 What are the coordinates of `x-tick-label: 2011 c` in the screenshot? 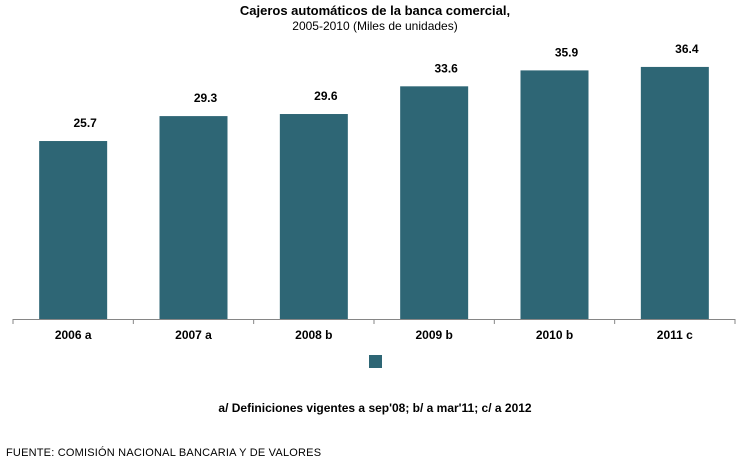 It's located at (675, 335).